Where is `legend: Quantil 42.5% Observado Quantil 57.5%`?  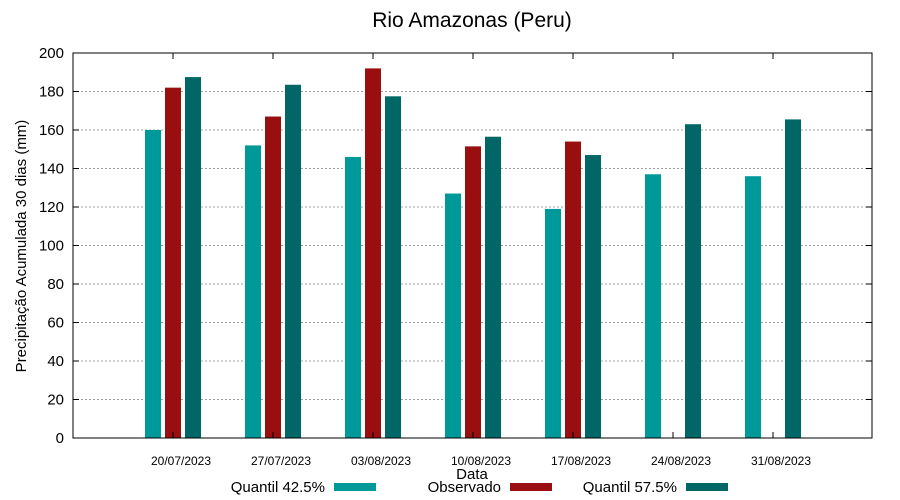
legend: Quantil 42.5% Observado Quantil 57.5% is located at coordinates (479, 487).